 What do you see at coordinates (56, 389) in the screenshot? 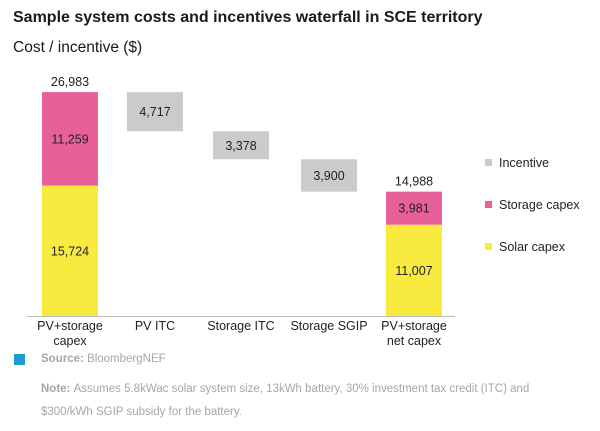
I see `note-label: Note:` at bounding box center [56, 389].